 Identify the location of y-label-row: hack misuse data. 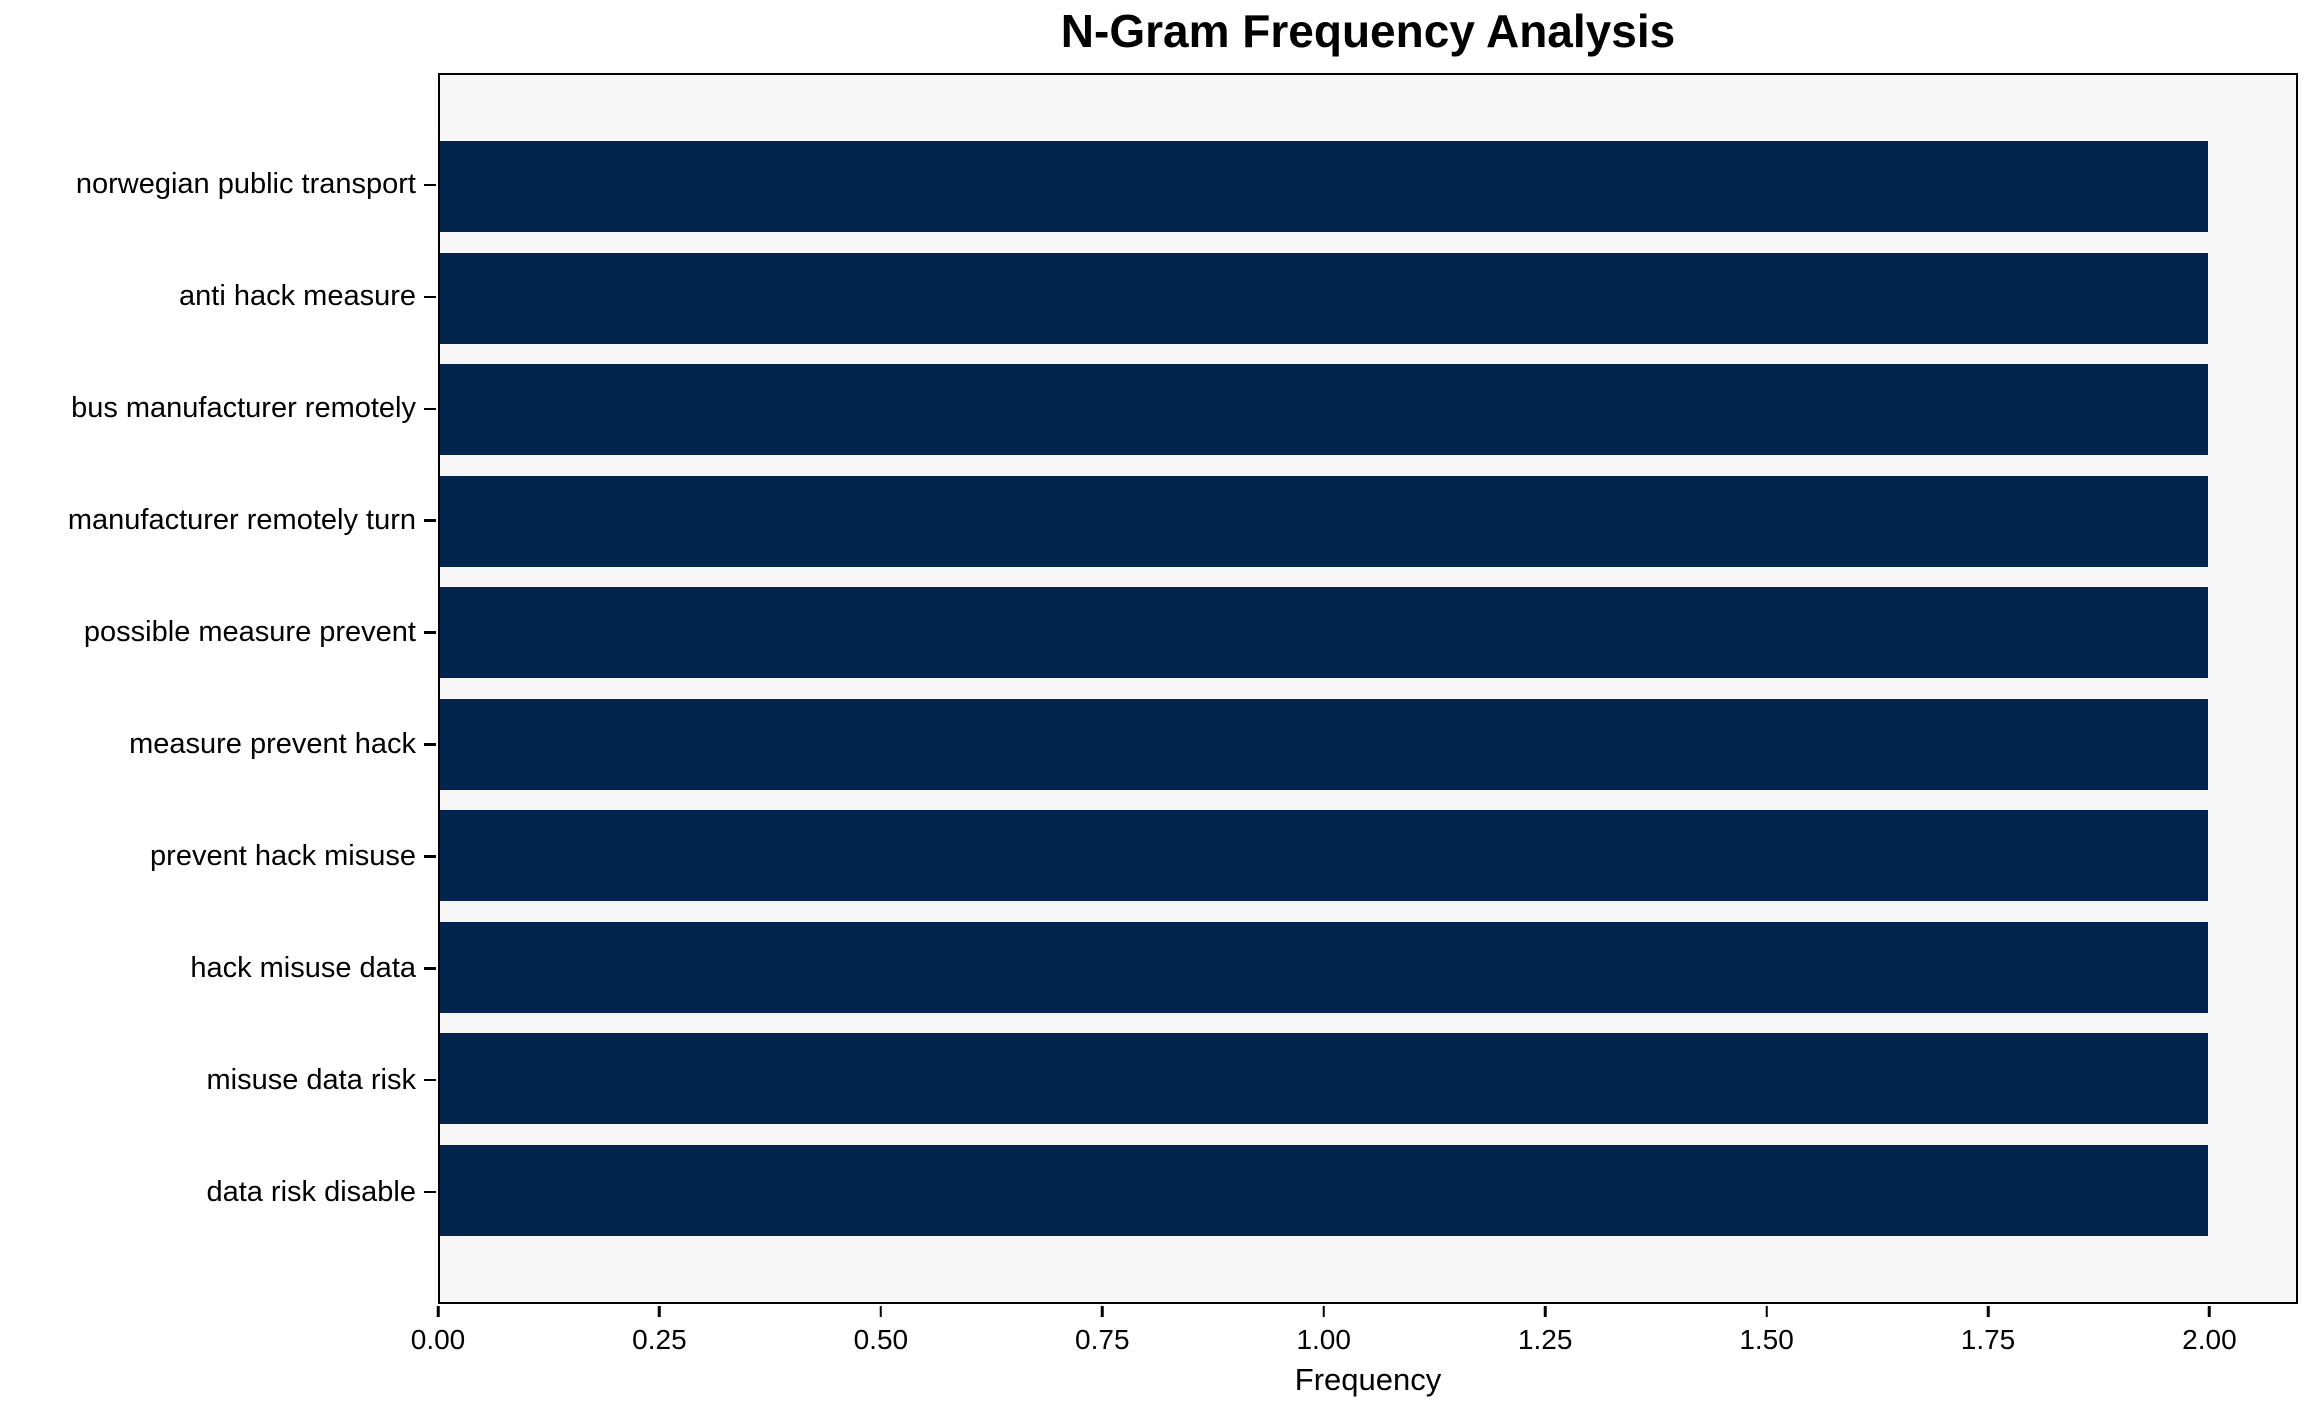
(218, 968).